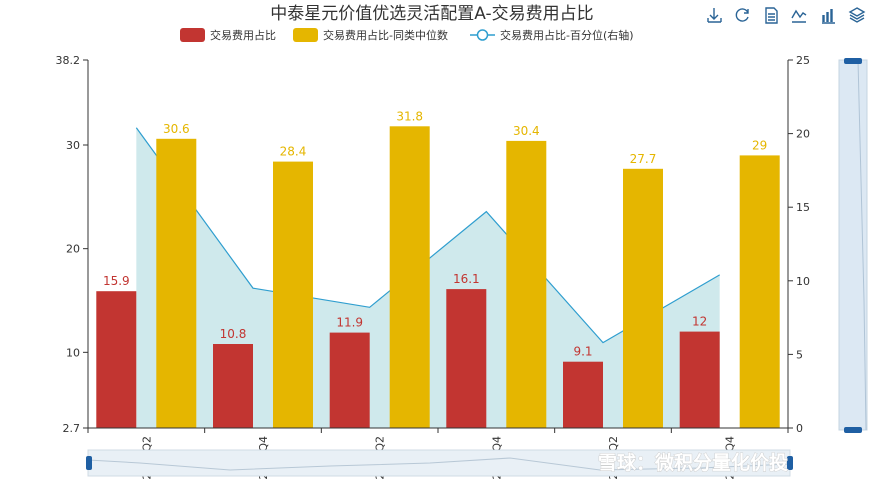  I want to click on y-left-tick-label: 20, so click(73, 249).